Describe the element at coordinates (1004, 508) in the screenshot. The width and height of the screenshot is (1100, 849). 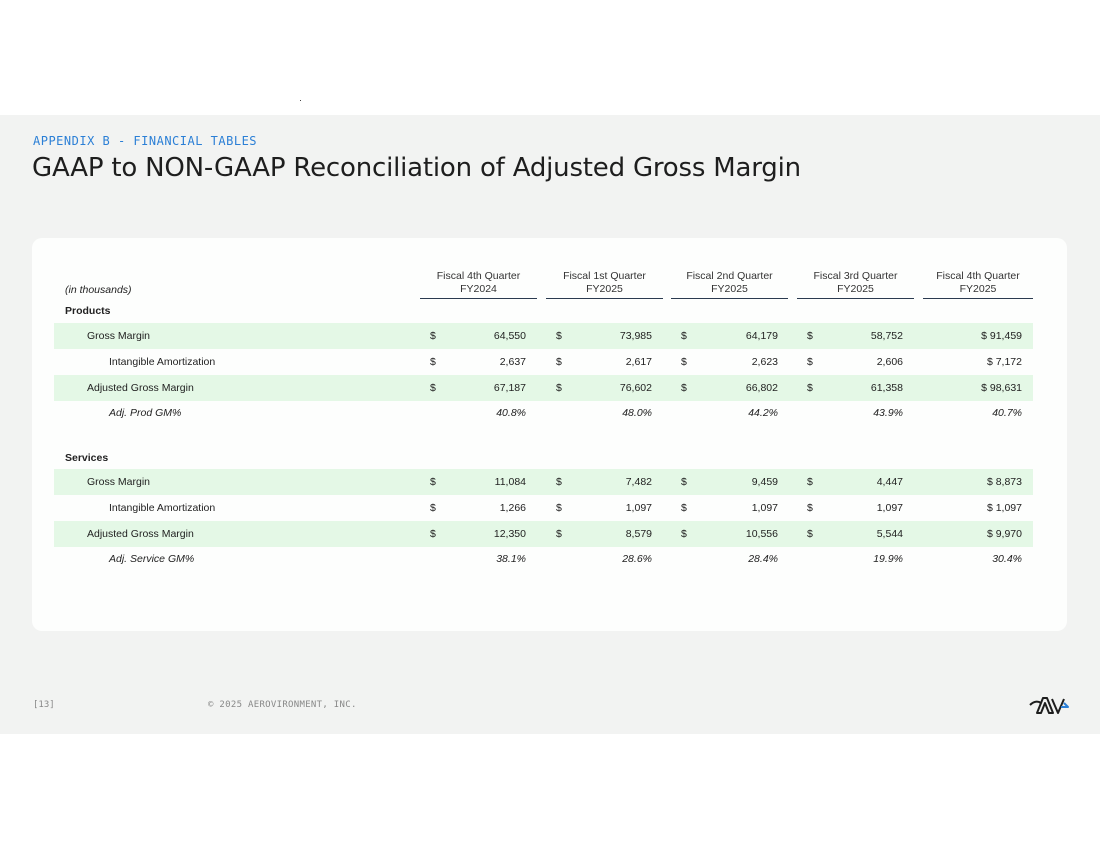
I see `cell-value: $ 1,097` at that location.